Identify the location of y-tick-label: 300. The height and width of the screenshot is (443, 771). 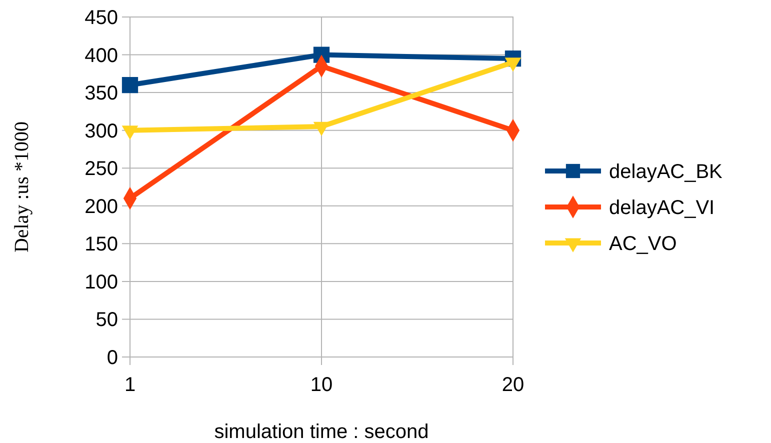
(101, 131).